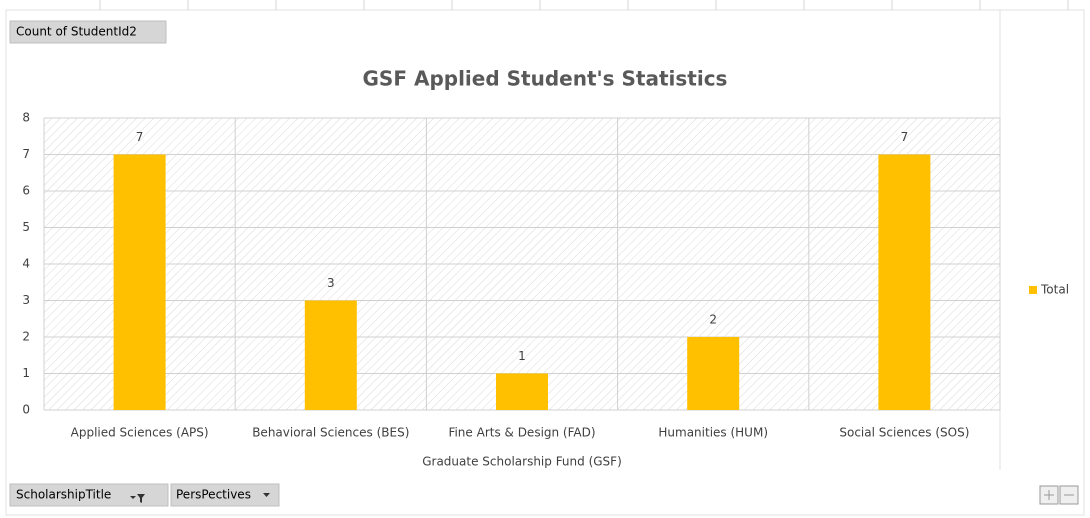 The width and height of the screenshot is (1090, 518). Describe the element at coordinates (522, 356) in the screenshot. I see `data-label: 1` at that location.